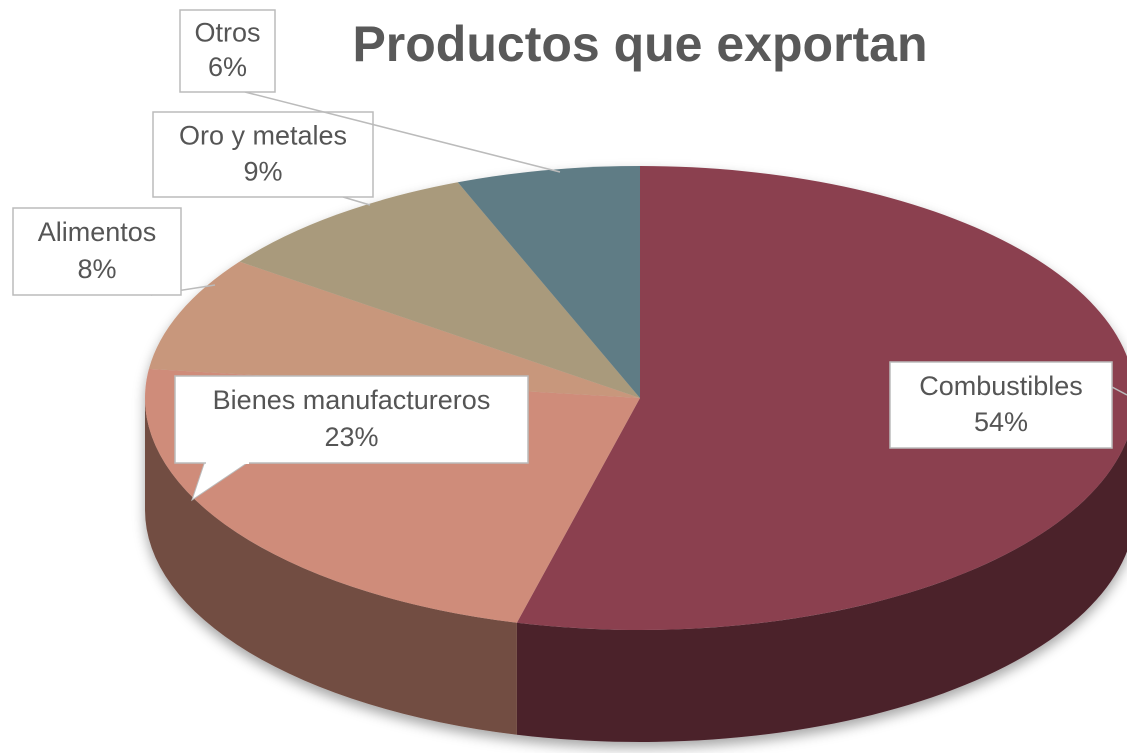 The height and width of the screenshot is (753, 1127). Describe the element at coordinates (1001, 386) in the screenshot. I see `category-label: Combustibles` at that location.